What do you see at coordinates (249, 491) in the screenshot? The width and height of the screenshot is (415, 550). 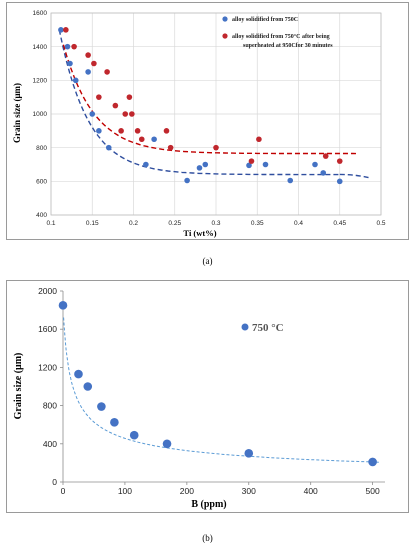 I see `x-tick-label-b: 300` at bounding box center [249, 491].